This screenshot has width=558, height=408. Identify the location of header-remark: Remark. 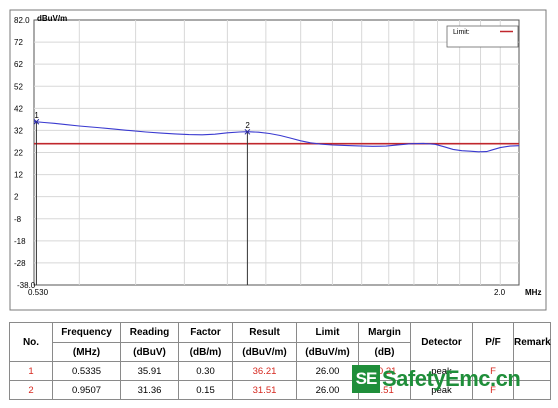
(532, 342).